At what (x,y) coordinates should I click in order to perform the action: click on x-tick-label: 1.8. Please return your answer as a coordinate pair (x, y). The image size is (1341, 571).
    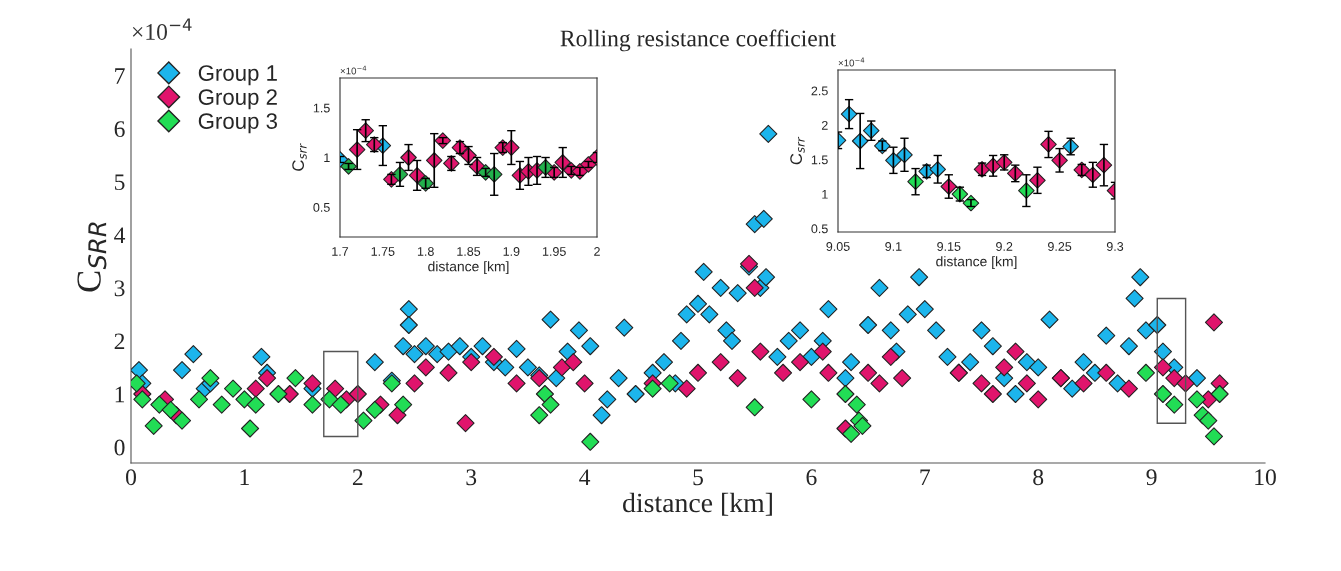
    Looking at the image, I should click on (425, 251).